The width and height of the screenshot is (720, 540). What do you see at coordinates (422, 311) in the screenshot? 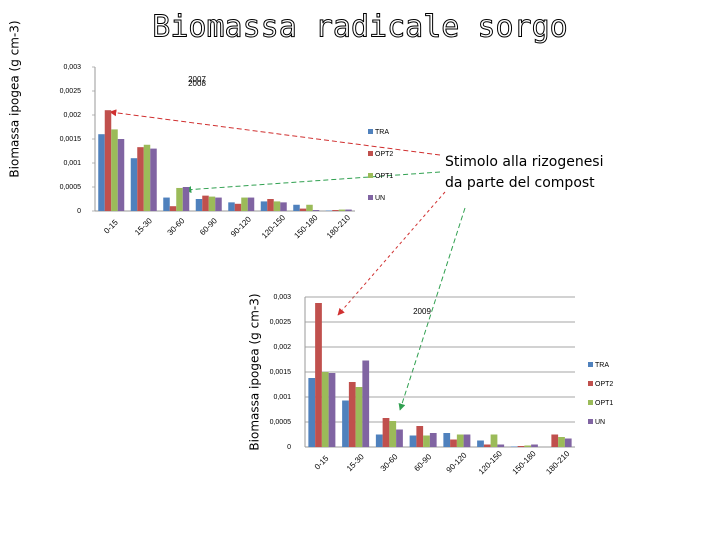
I see `annotation: 2009` at bounding box center [422, 311].